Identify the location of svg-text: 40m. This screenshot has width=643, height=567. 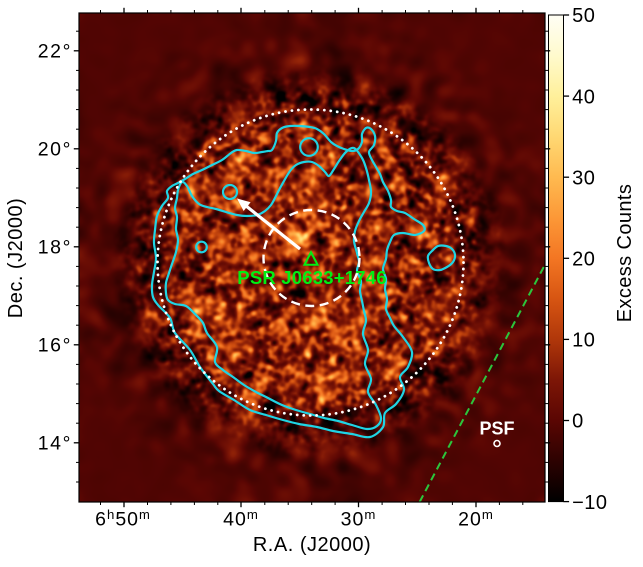
(241, 519).